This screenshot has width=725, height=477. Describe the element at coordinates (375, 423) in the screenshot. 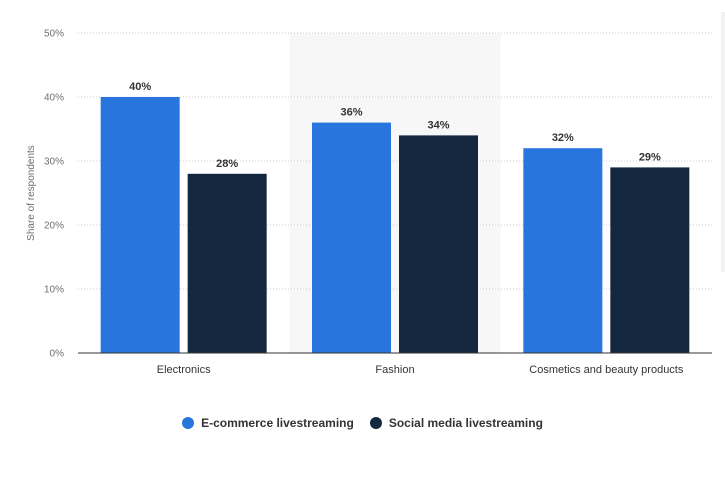

I see `legend-marker-social-media` at that location.